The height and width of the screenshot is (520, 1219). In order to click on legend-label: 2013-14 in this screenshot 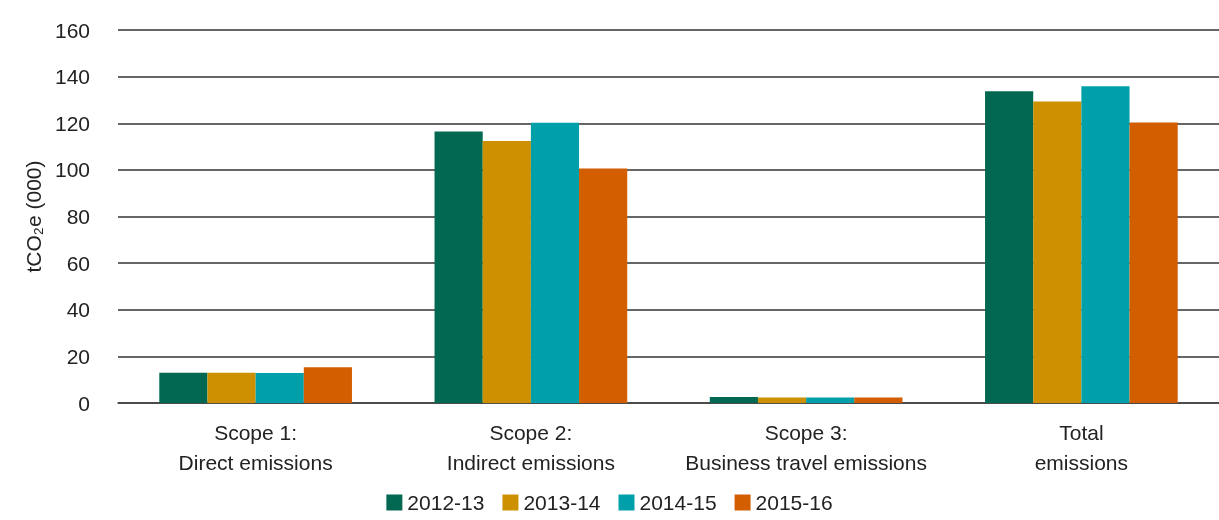, I will do `click(562, 502)`.